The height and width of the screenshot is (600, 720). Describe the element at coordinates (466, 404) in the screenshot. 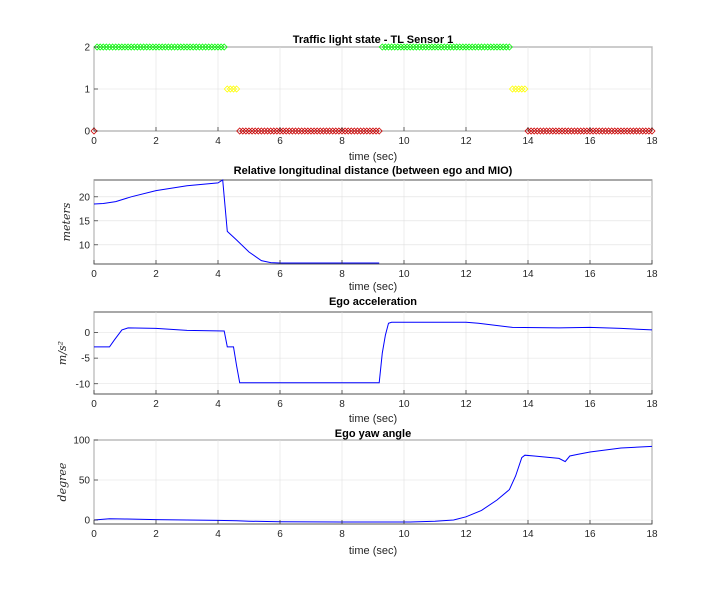

I see `x-tick-label: 12` at that location.